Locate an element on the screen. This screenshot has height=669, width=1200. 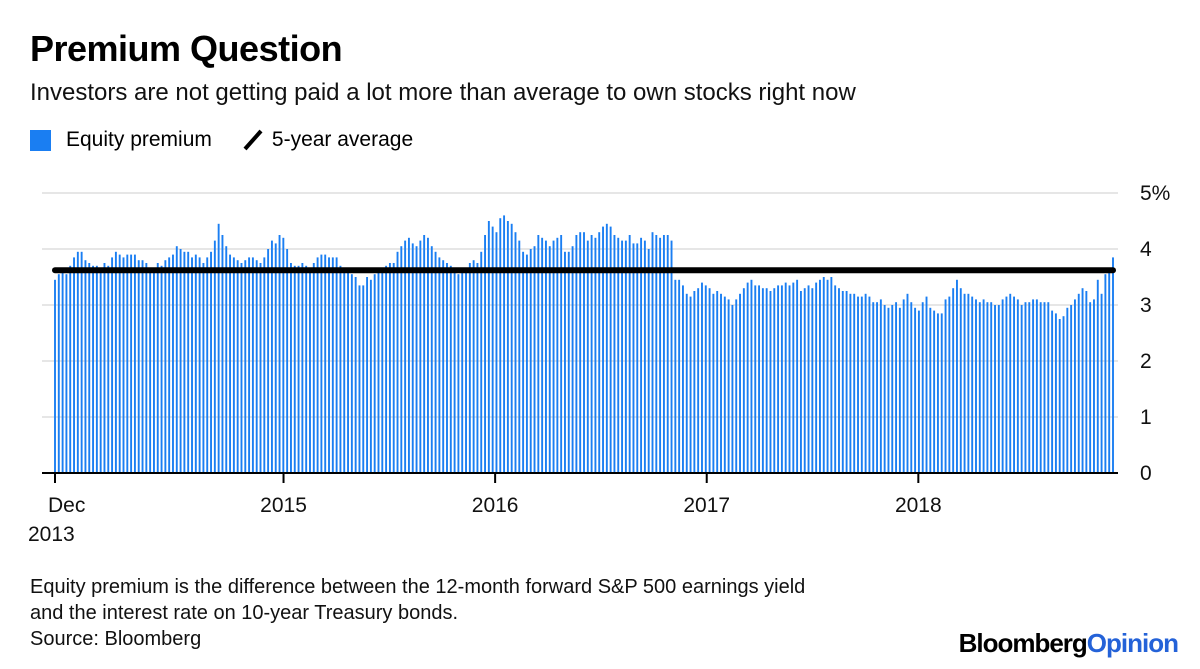
x-tick-label: Dec is located at coordinates (66, 505).